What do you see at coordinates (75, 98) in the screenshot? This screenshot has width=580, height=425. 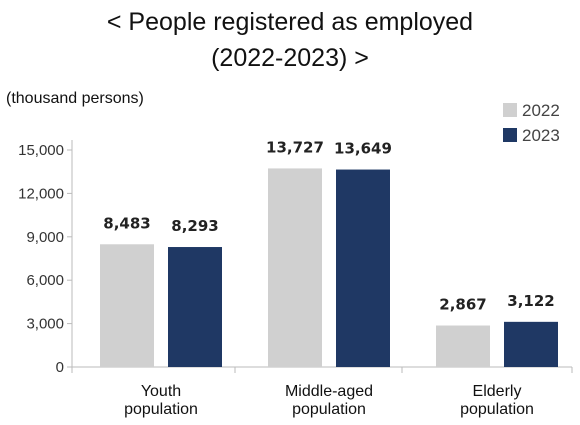 I see `unit-label: (thousand persons)` at bounding box center [75, 98].